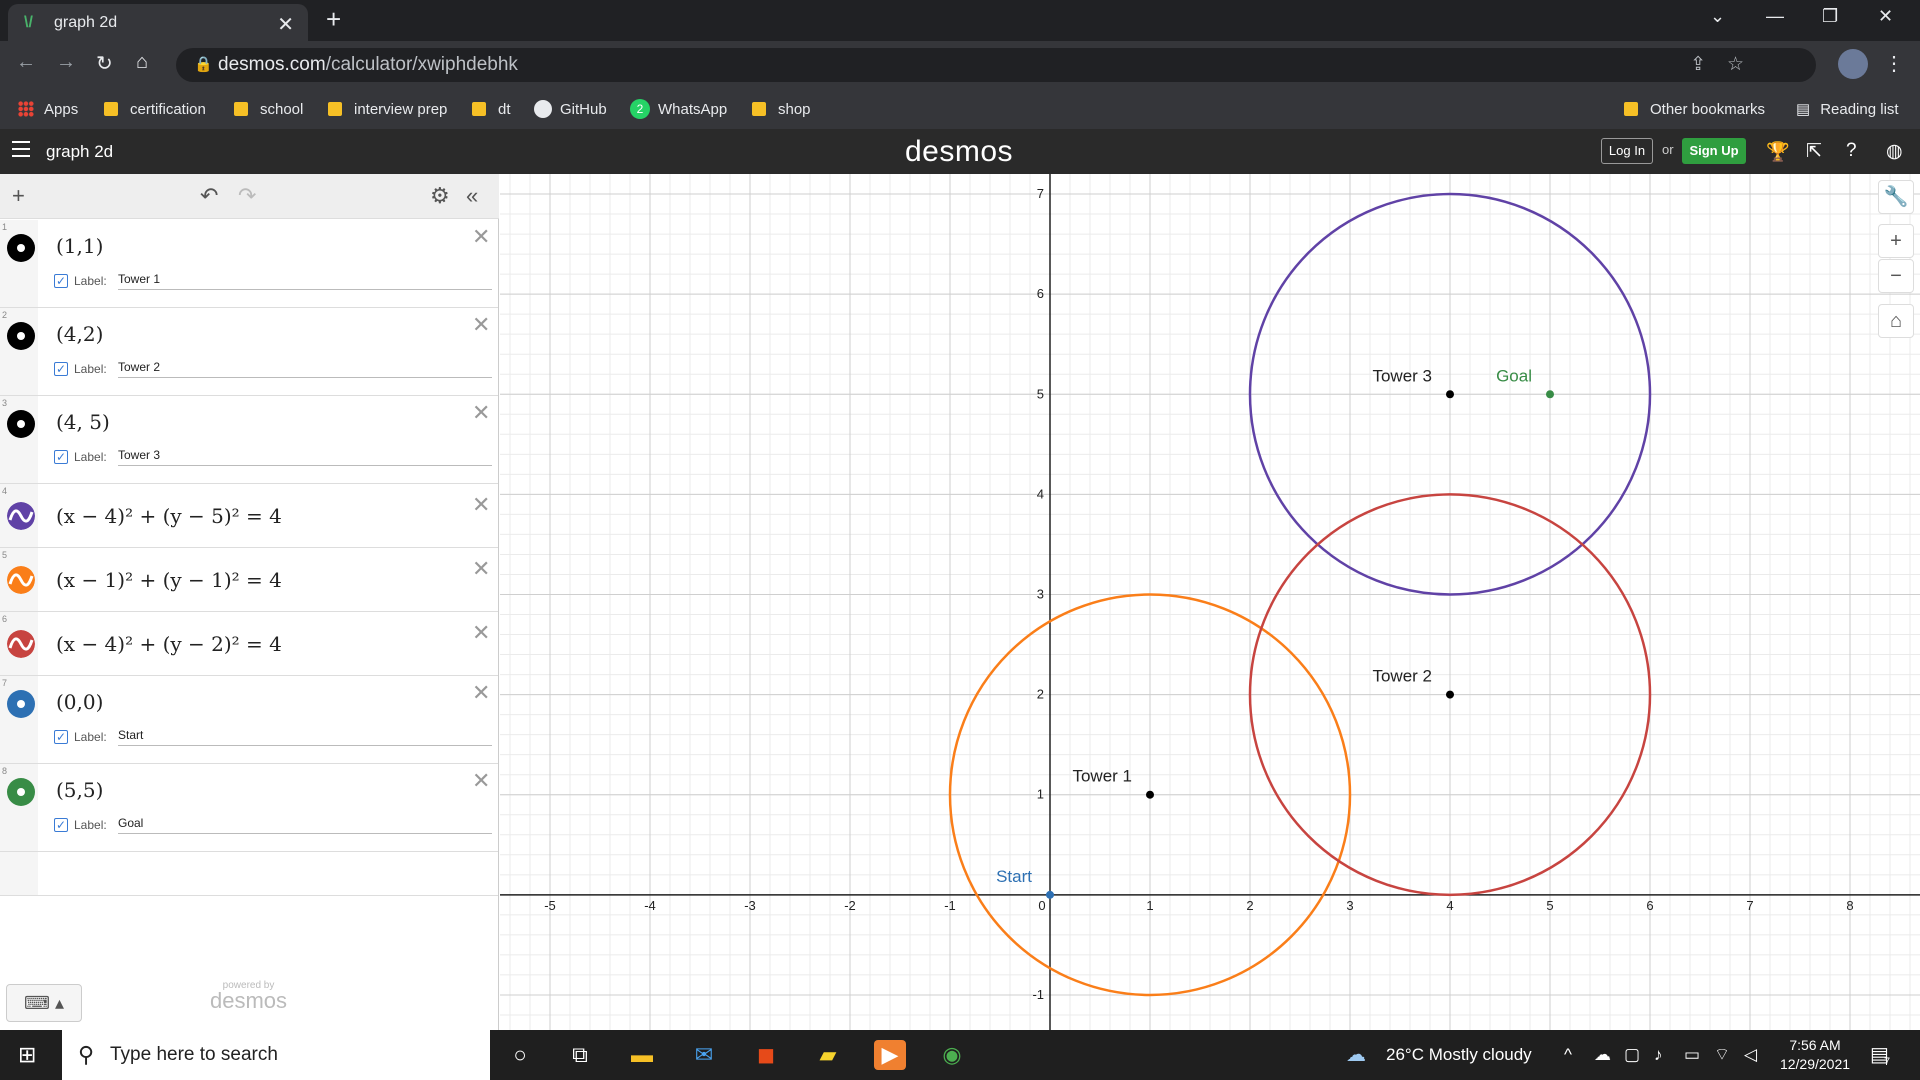 Image resolution: width=1920 pixels, height=1080 pixels. I want to click on weather-text: 26°C Mostly cloudy, so click(1459, 1054).